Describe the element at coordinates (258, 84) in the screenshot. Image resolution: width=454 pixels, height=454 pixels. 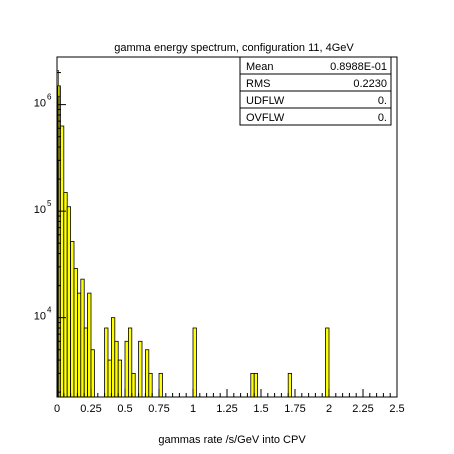
I see `stat-label: RMS` at that location.